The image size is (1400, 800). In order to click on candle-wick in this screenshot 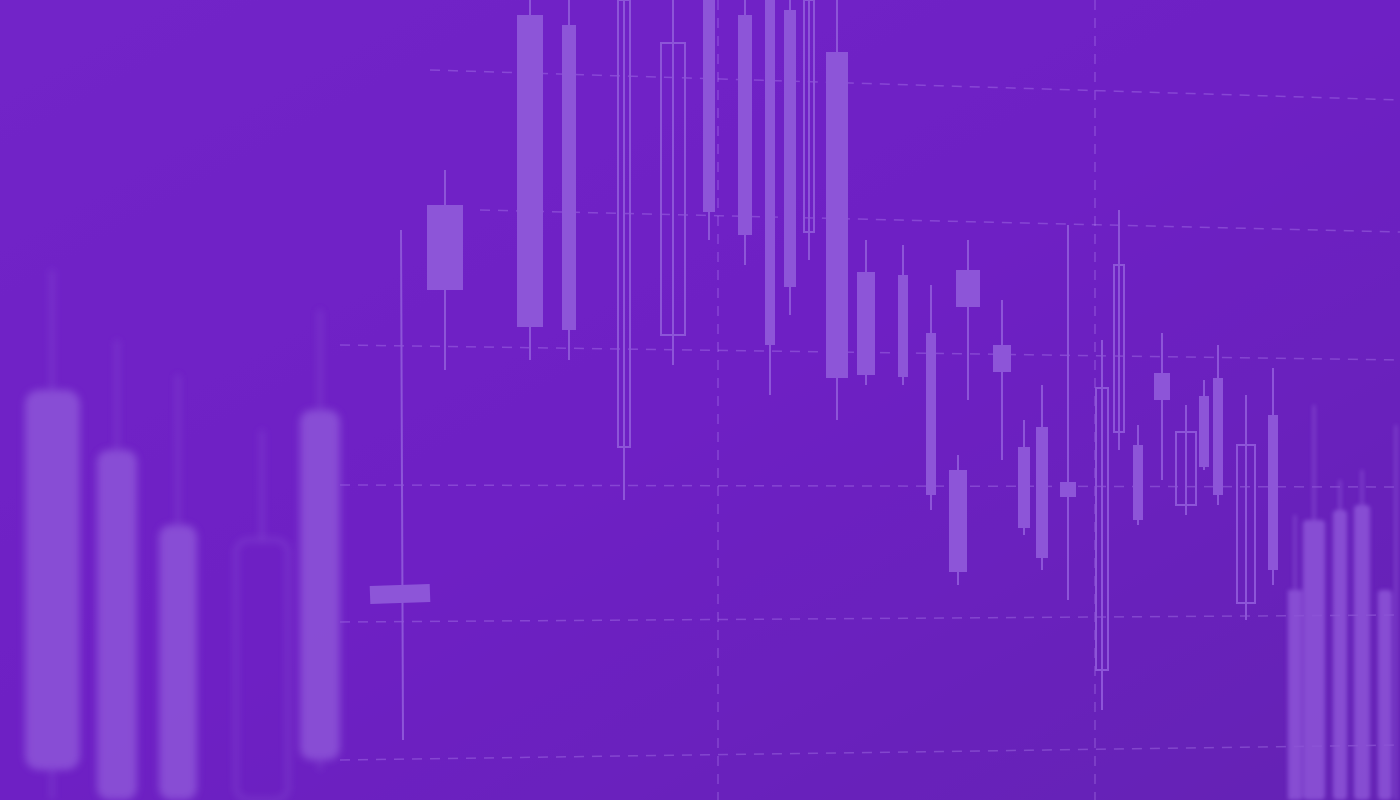, I will do `click(402, 485)`.